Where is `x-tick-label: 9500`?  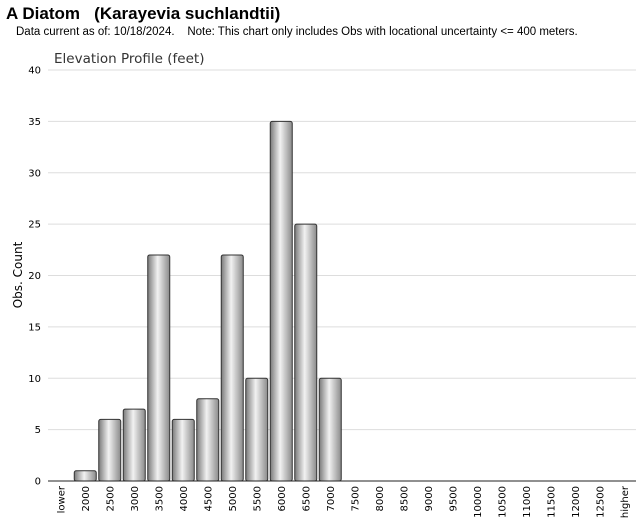
x-tick-label: 9500 is located at coordinates (453, 498).